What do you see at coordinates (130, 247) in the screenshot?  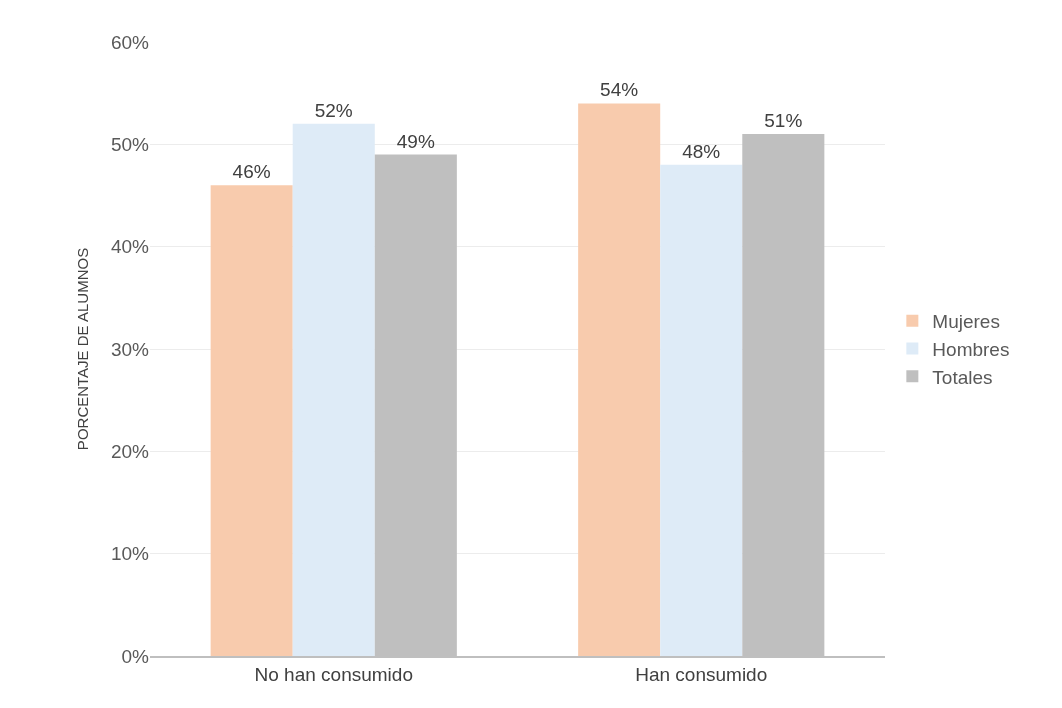 I see `y-tick-label: 40%` at bounding box center [130, 247].